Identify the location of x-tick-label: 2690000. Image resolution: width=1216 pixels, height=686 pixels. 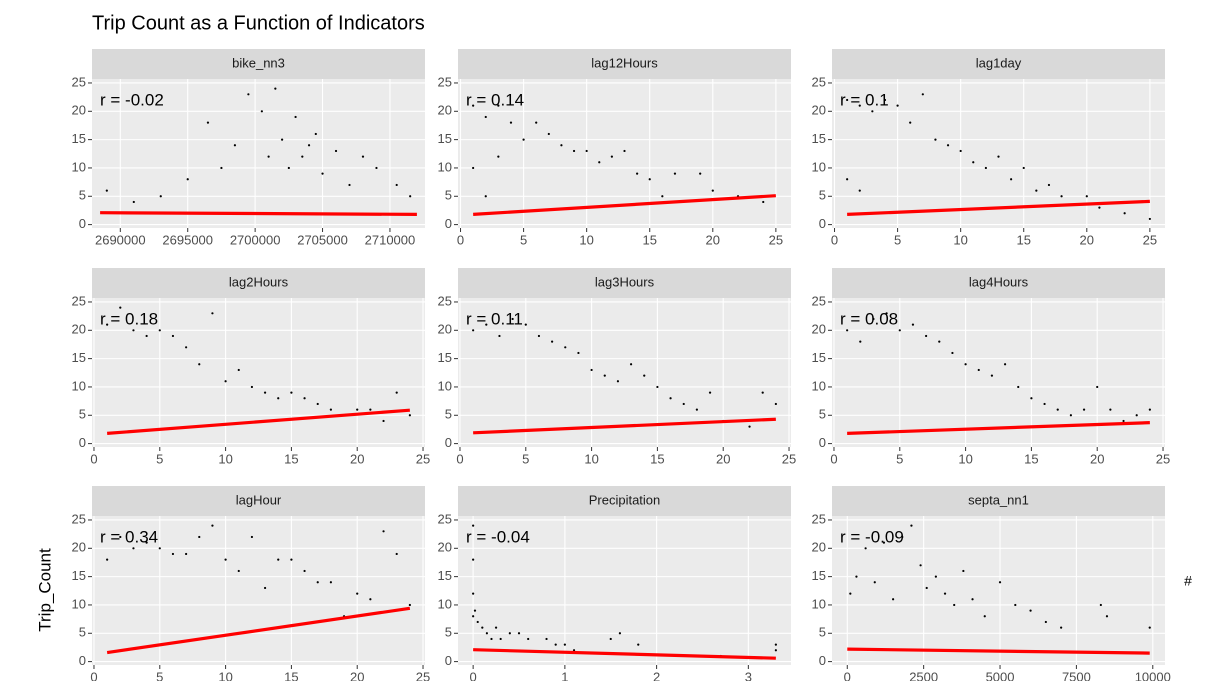
(120, 239).